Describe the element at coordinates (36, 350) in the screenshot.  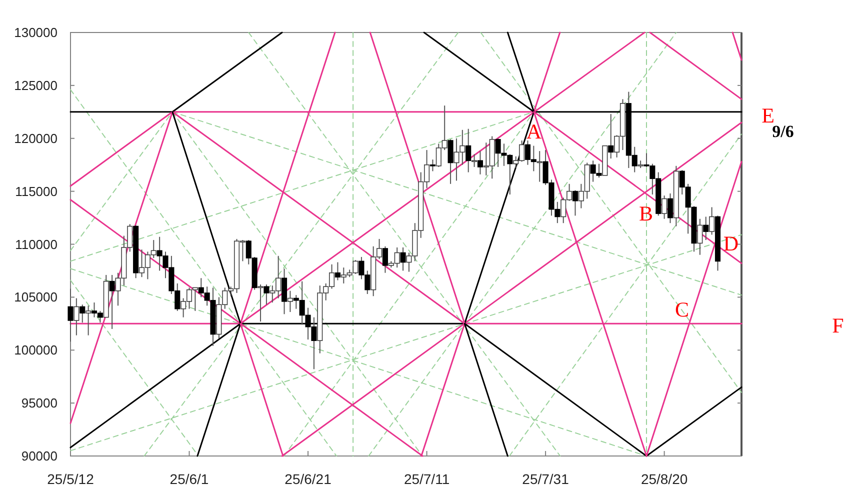
I see `y-tick-label: 100000` at that location.